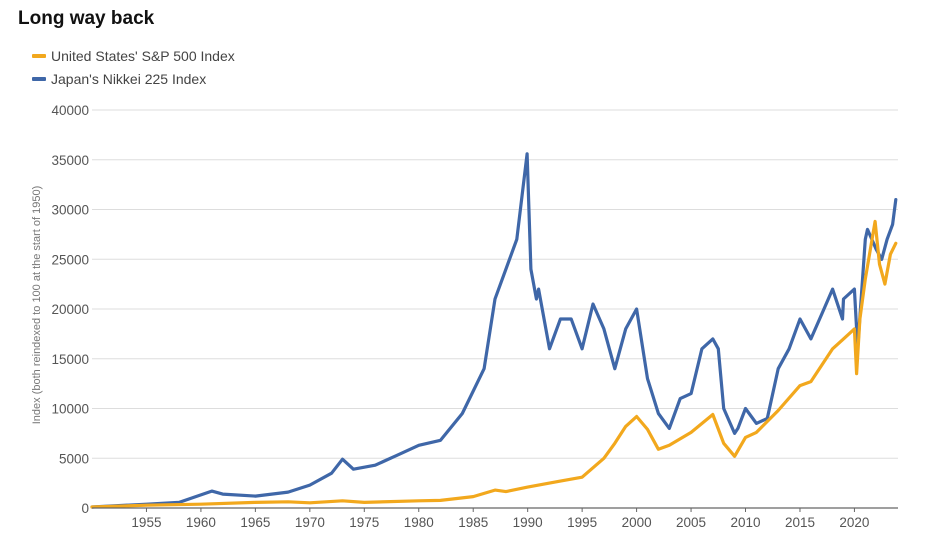 The width and height of the screenshot is (930, 540). What do you see at coordinates (70, 359) in the screenshot?
I see `y-tick-label: 15000` at bounding box center [70, 359].